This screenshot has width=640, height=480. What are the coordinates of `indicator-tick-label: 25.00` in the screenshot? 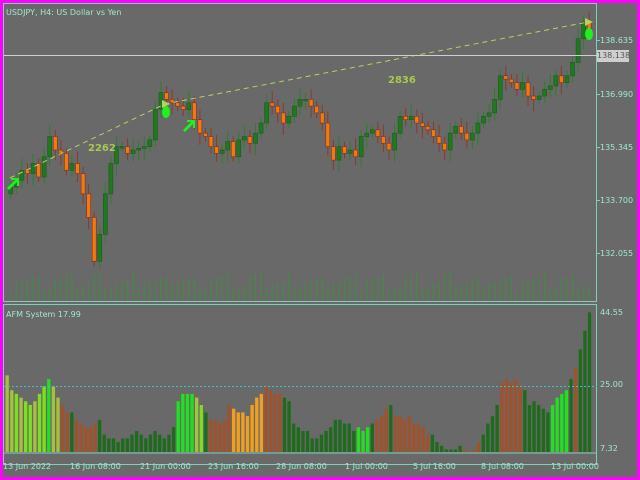 It's located at (611, 384).